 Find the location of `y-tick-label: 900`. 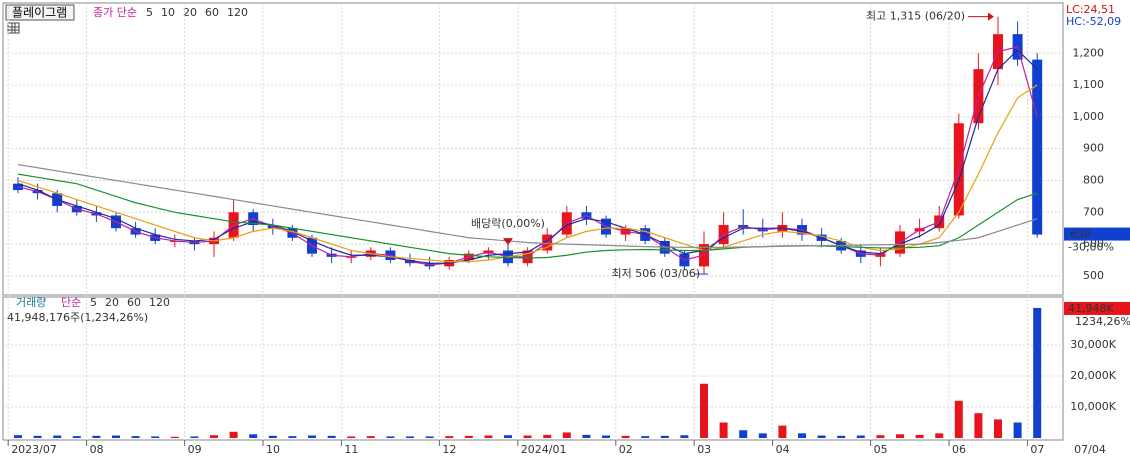

y-tick-label: 900 is located at coordinates (1093, 148).